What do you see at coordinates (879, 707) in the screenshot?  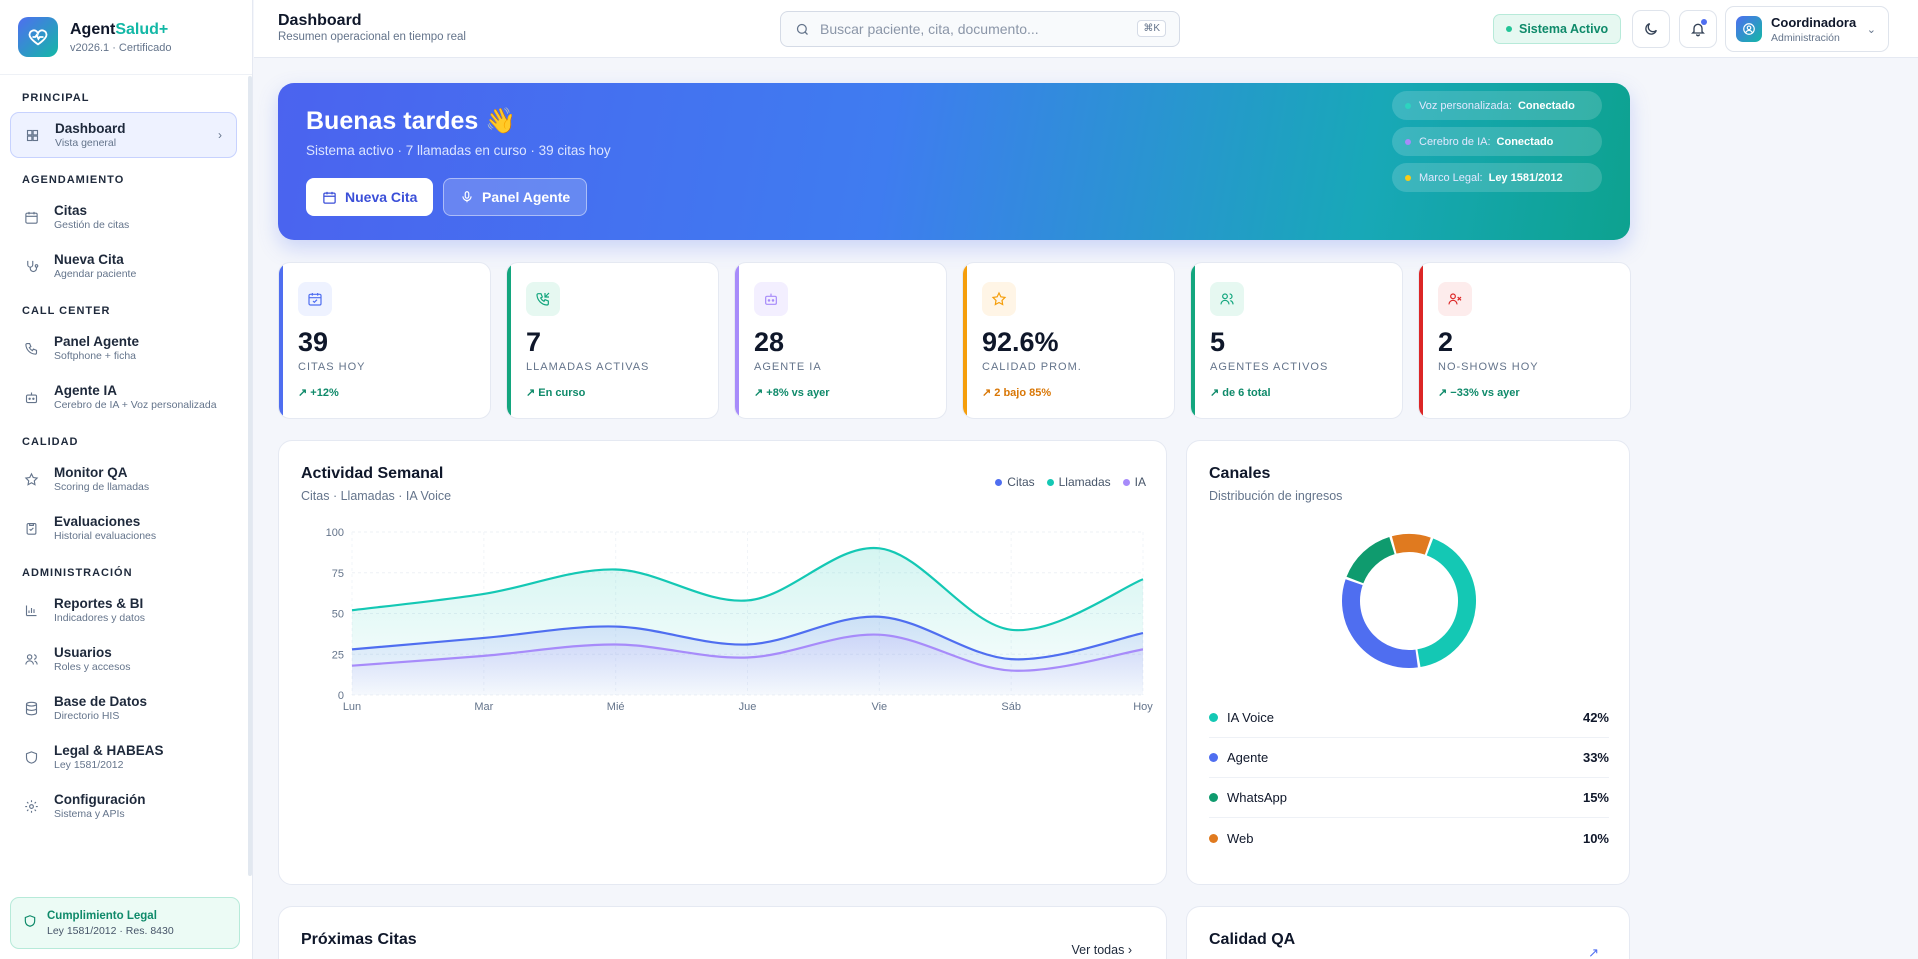 I see `x-tick-label: Vie` at bounding box center [879, 707].